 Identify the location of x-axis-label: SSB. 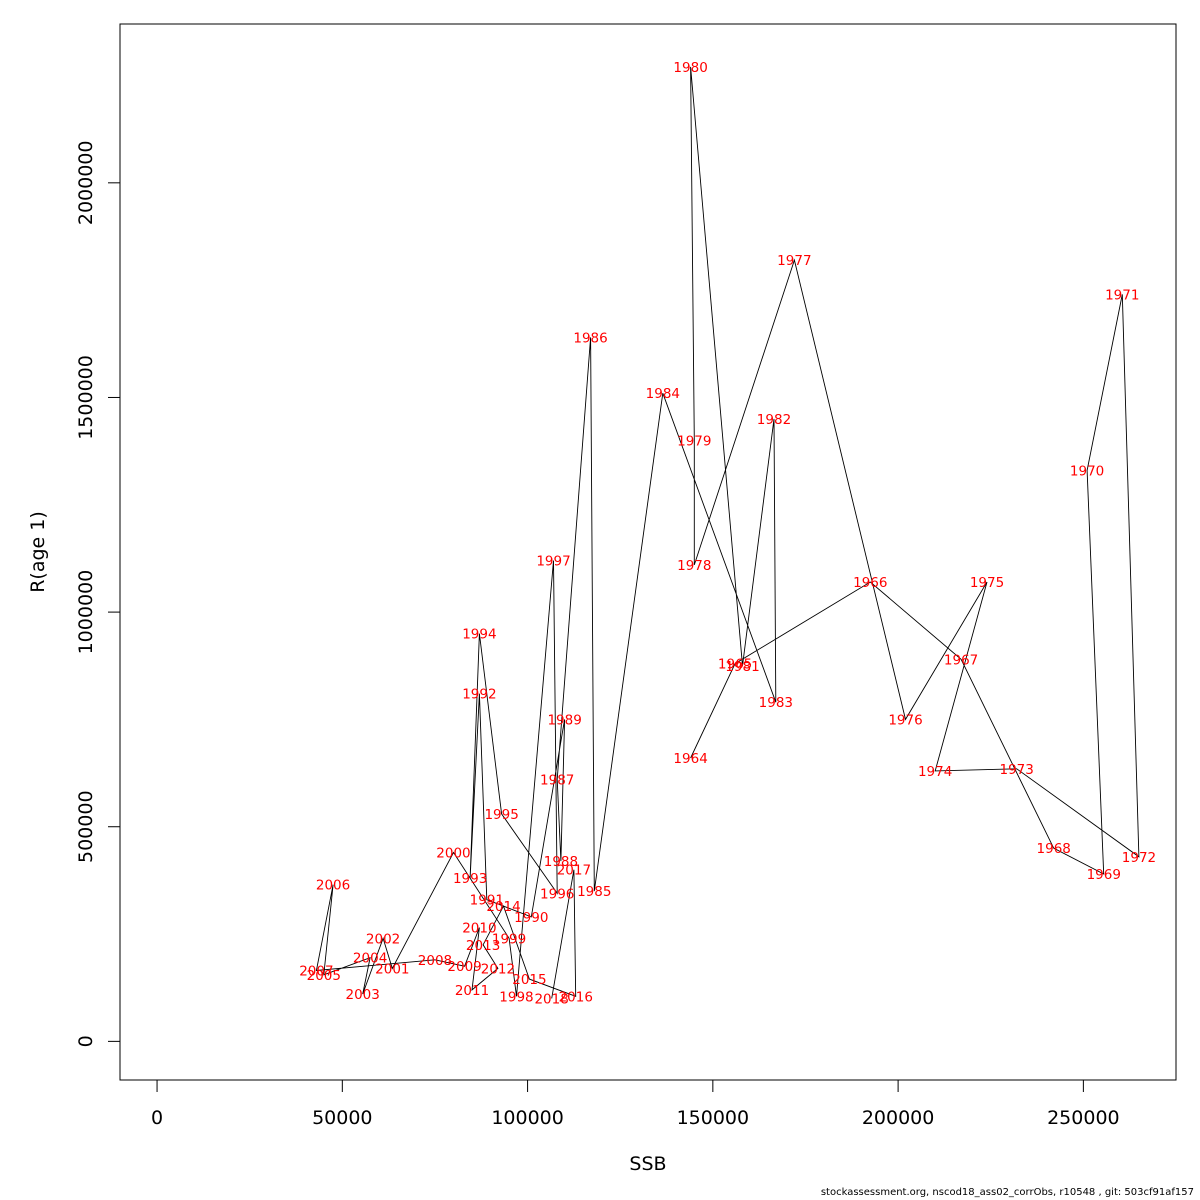
(647, 1164).